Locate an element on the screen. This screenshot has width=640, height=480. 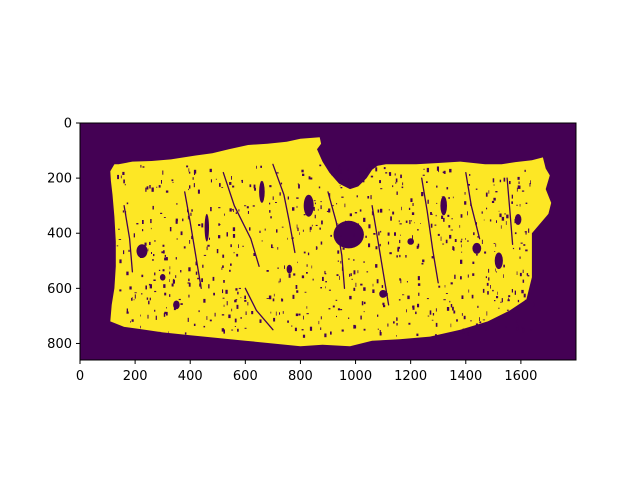
y-tick-label: 400 is located at coordinates (59, 234).